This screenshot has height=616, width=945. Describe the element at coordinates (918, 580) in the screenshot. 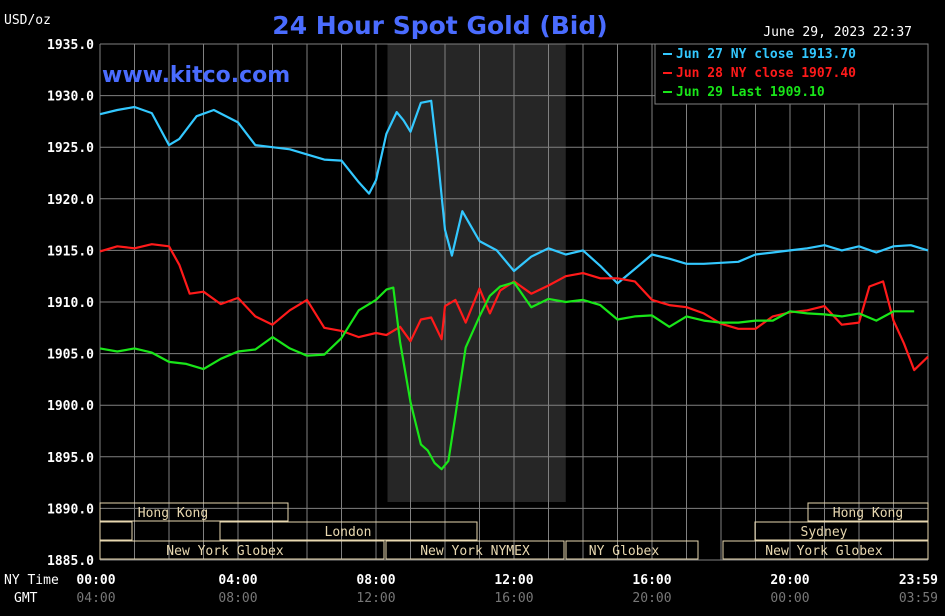

I see `x-tick-label-ny: 23:59` at that location.